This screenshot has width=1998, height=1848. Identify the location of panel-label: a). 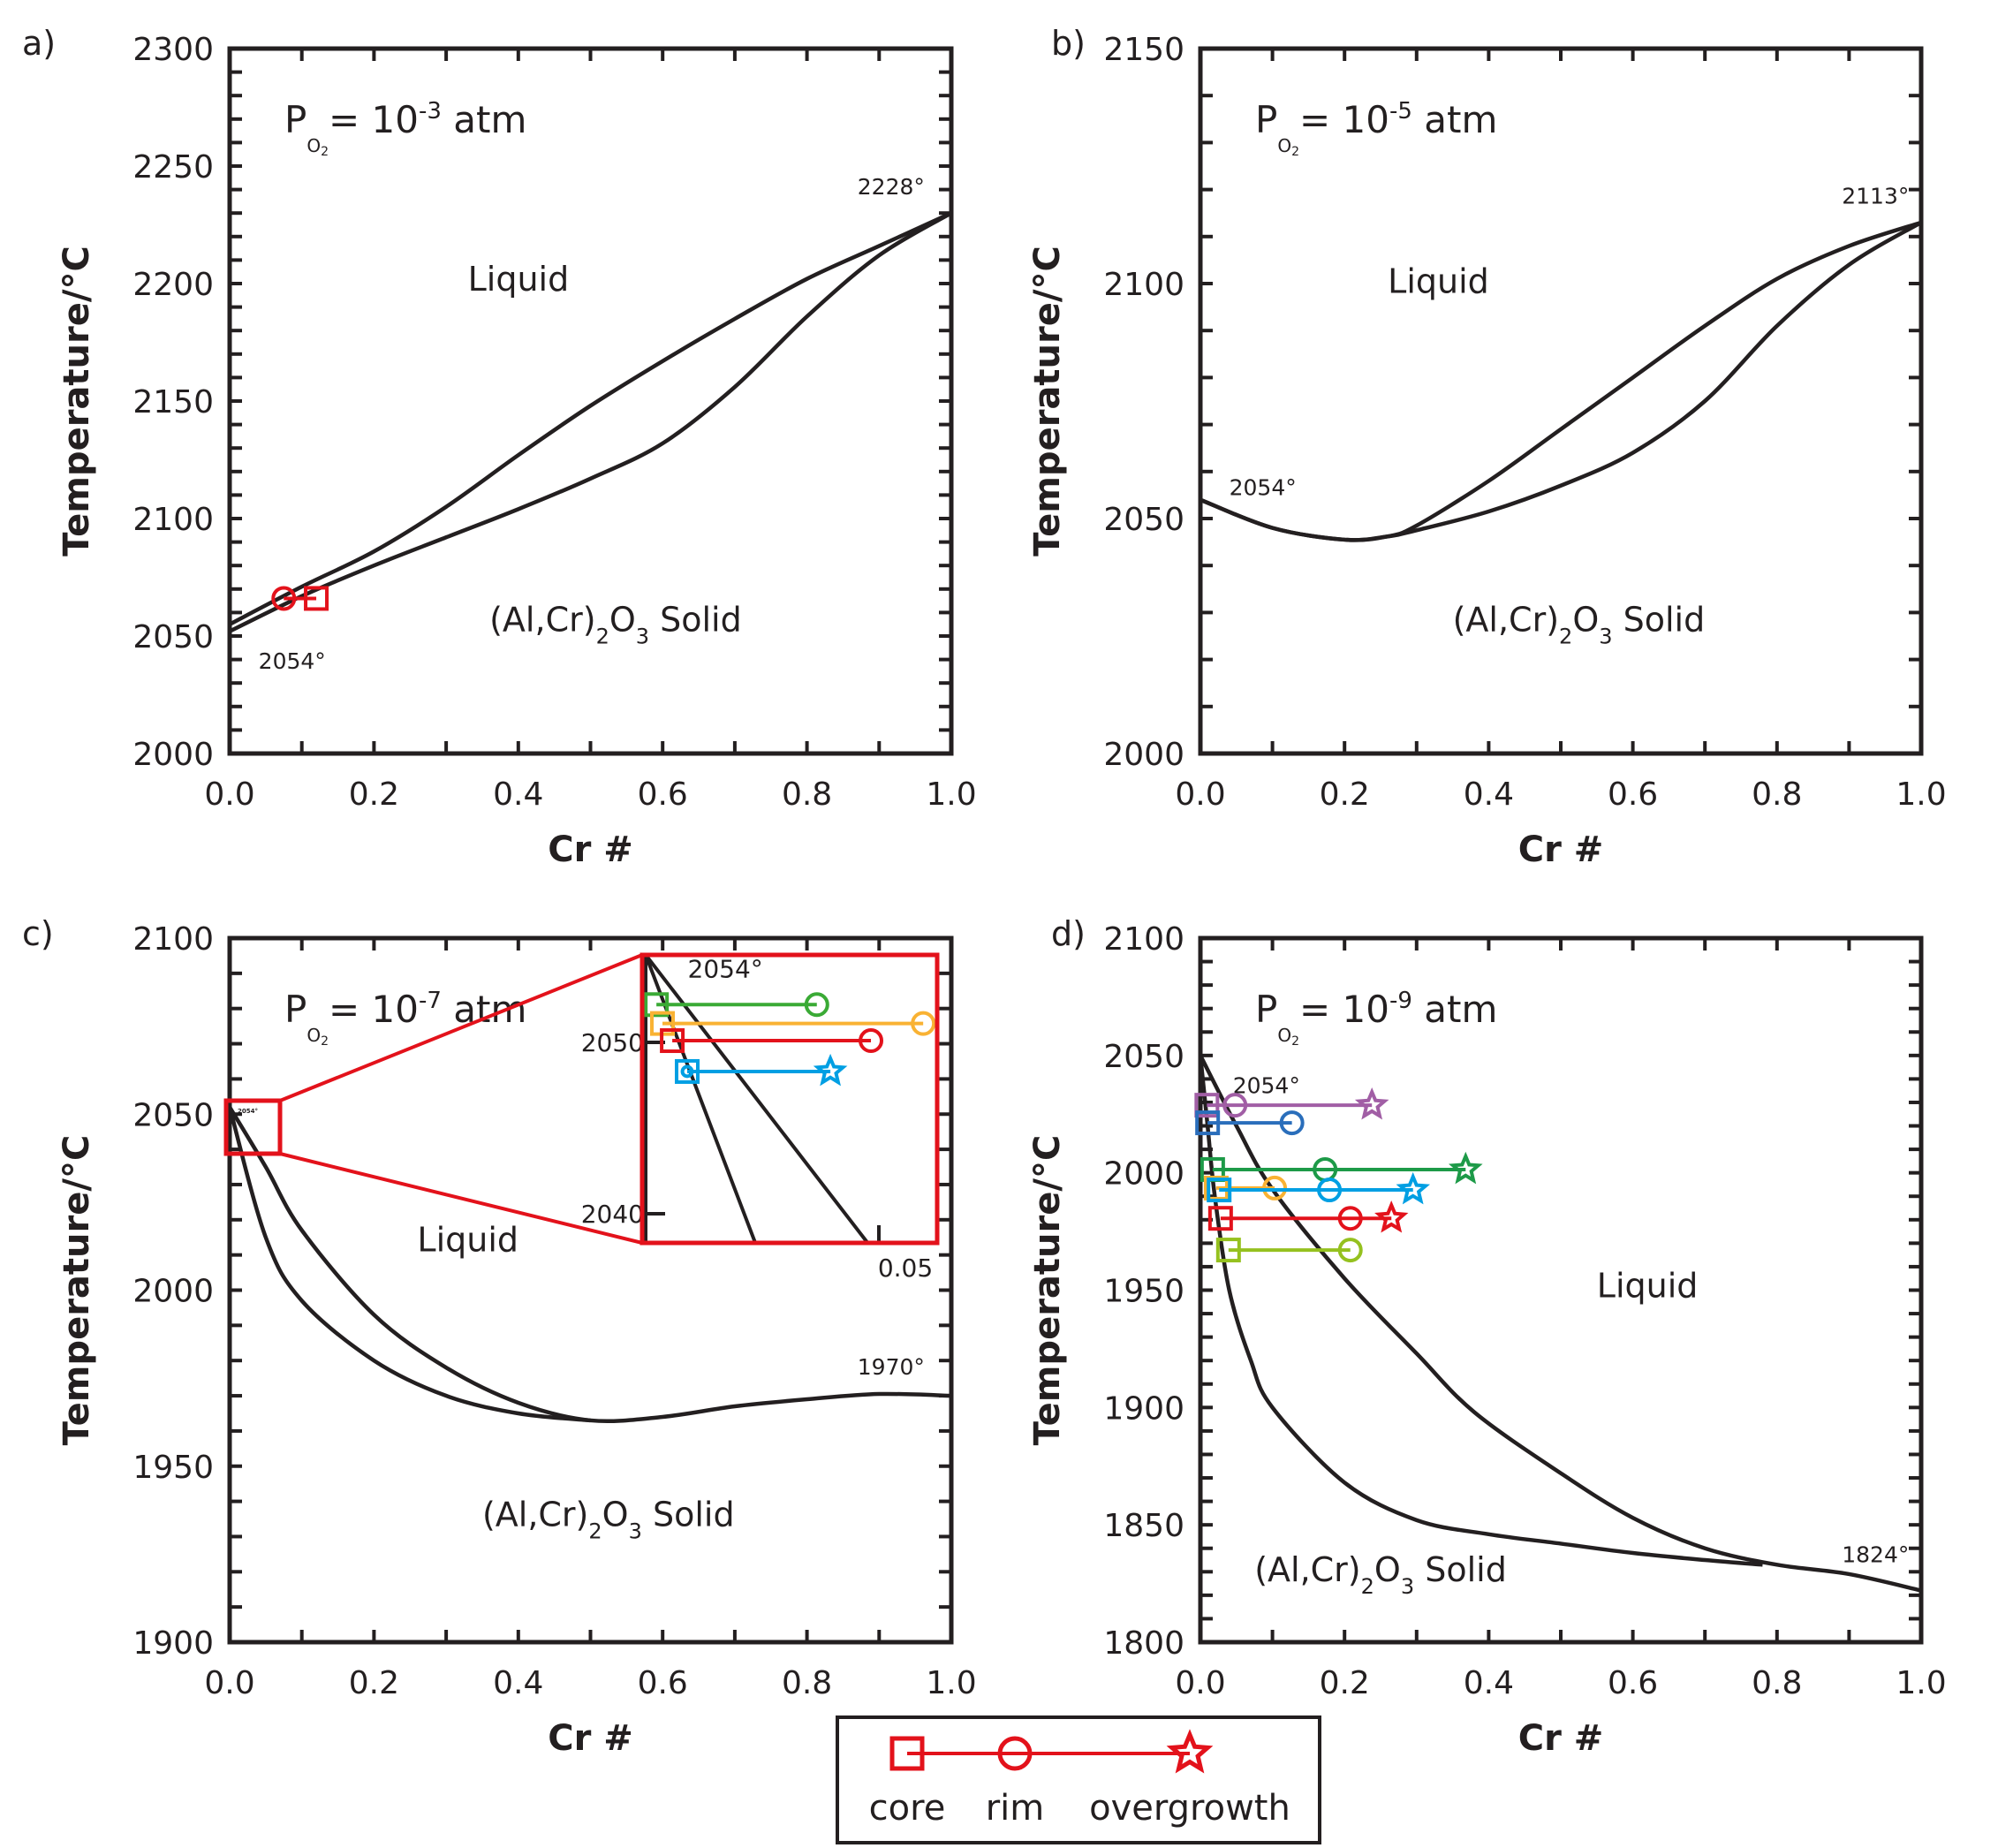
(39, 43).